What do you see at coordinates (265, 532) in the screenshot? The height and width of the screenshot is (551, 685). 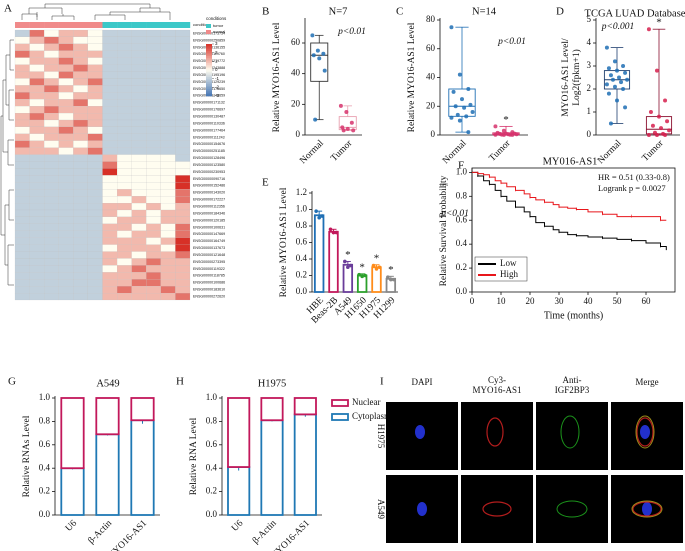 I see `x-tick-label: β-Actin` at bounding box center [265, 532].